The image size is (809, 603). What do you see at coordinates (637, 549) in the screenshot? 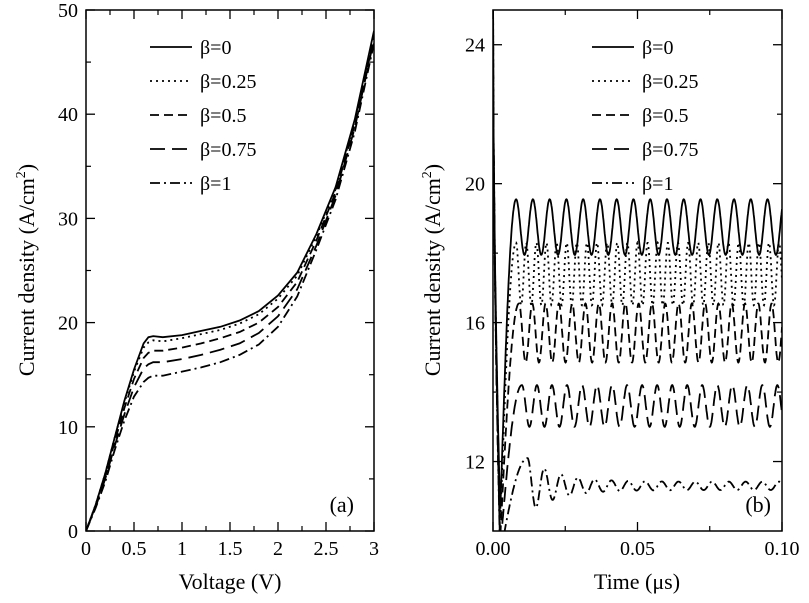
I see `x-tick-label: 0.05` at bounding box center [637, 549].